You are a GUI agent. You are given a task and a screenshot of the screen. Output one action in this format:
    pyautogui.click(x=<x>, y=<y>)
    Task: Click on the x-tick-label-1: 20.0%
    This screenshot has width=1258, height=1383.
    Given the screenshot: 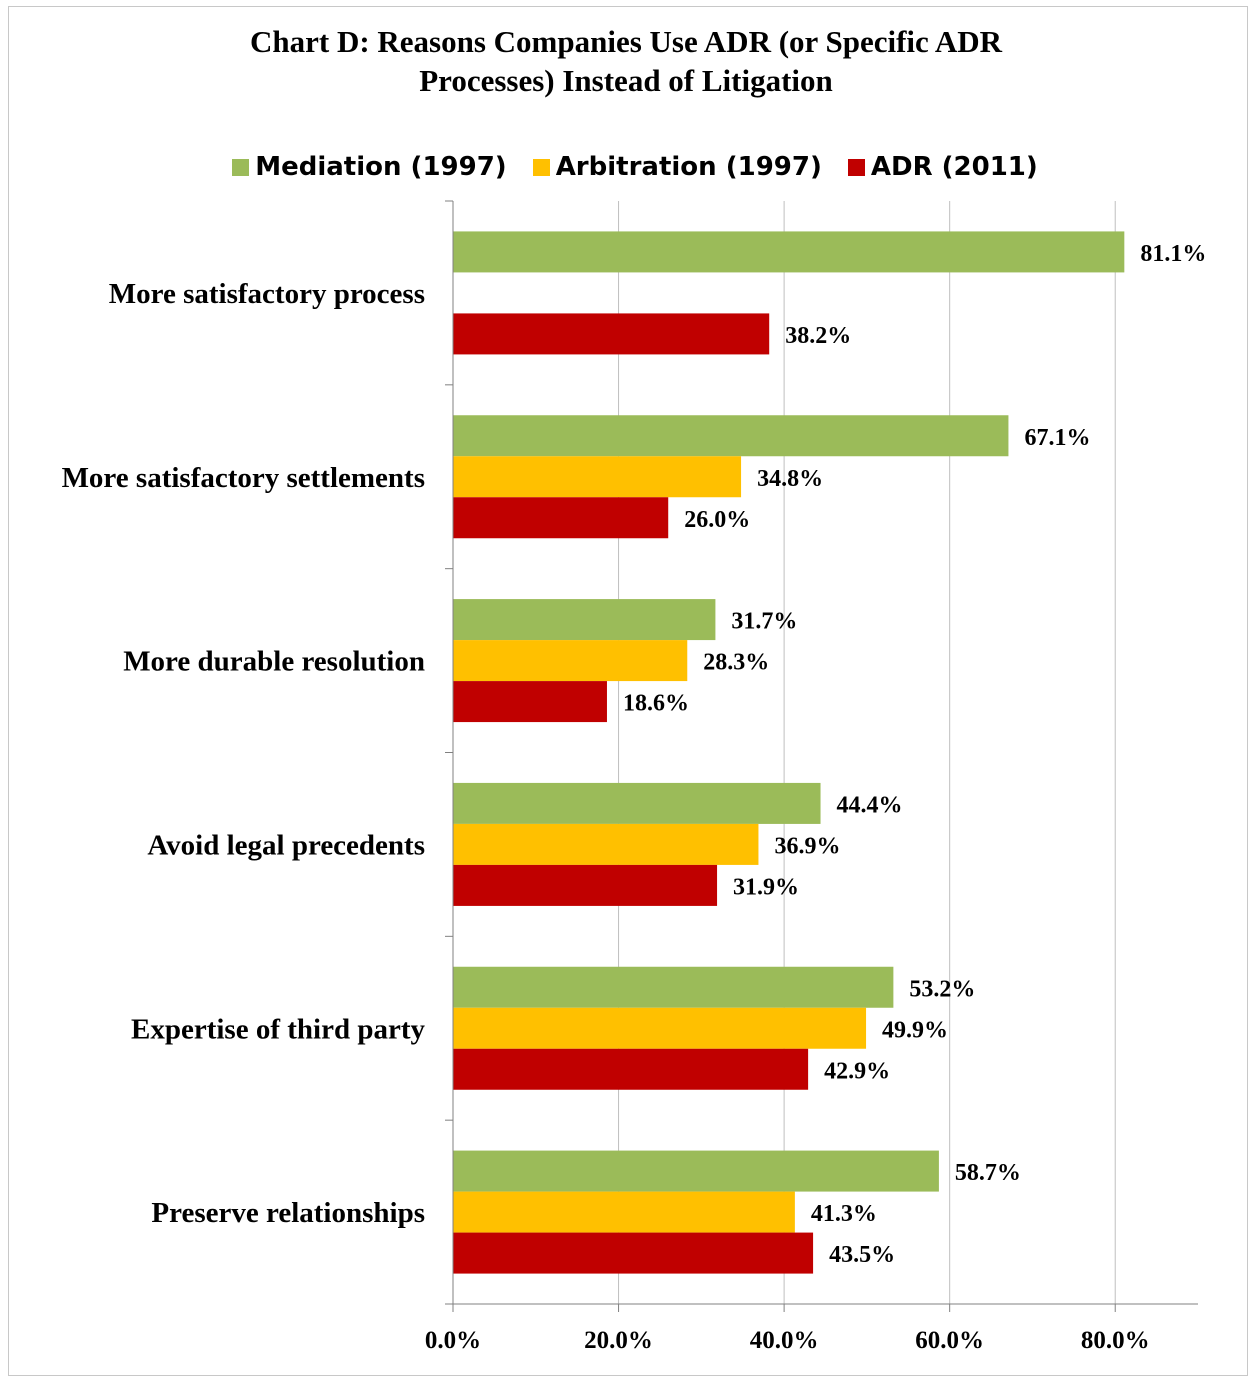 What is the action you would take?
    pyautogui.click(x=618, y=1340)
    